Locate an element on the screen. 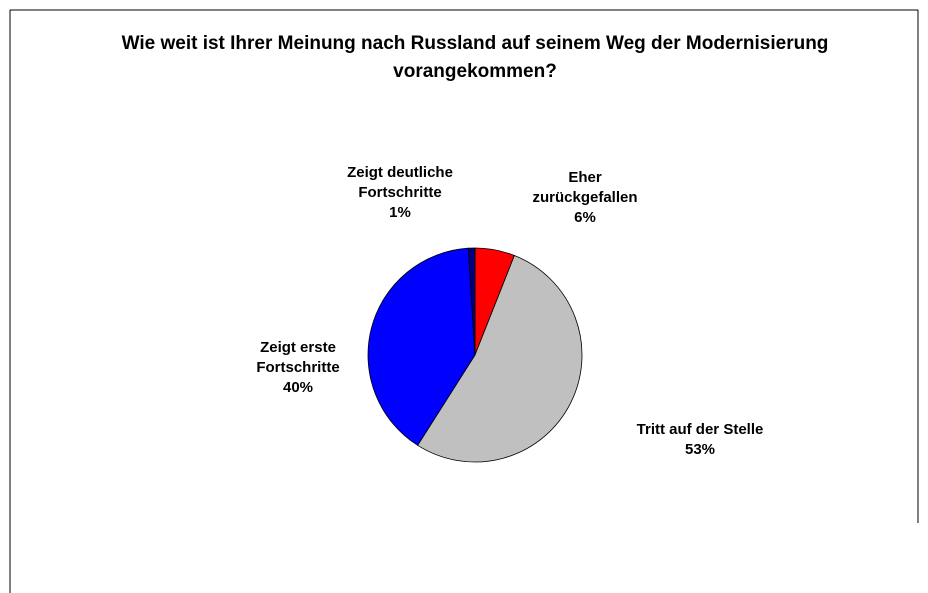 The image size is (928, 593). slice-label: Zeigt erste Fortschritte 40% is located at coordinates (298, 368).